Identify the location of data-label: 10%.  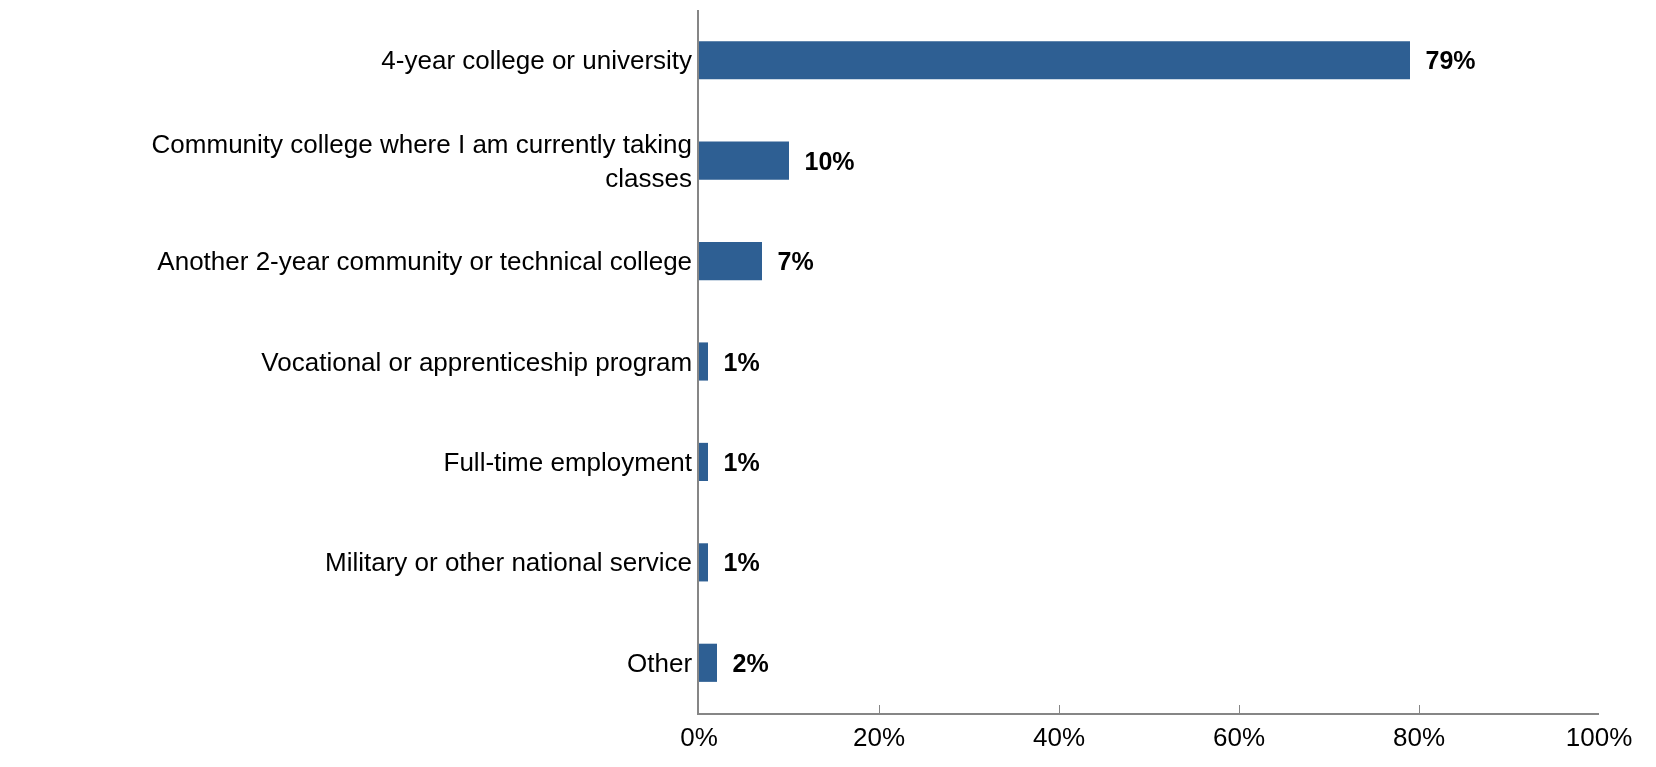
(823, 160).